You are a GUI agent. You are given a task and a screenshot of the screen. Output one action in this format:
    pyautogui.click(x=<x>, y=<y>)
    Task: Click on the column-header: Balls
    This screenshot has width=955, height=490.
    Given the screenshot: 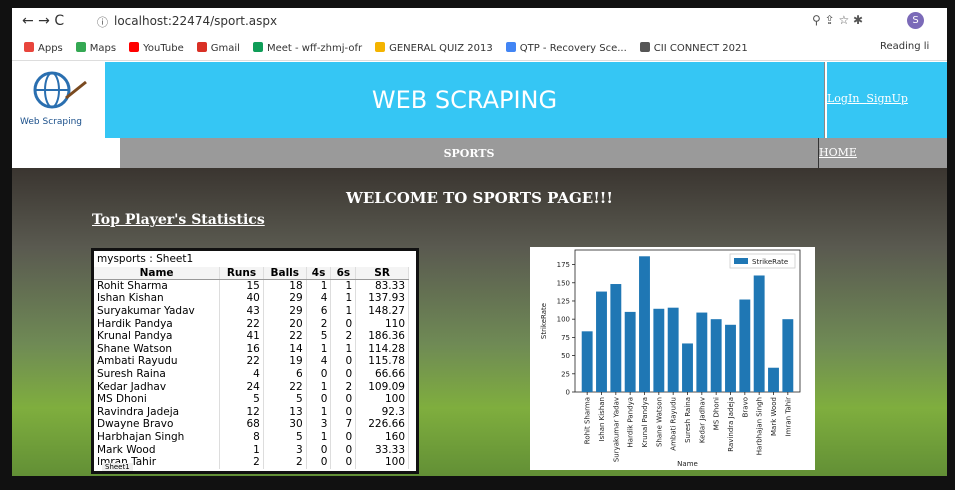 What is the action you would take?
    pyautogui.click(x=285, y=274)
    